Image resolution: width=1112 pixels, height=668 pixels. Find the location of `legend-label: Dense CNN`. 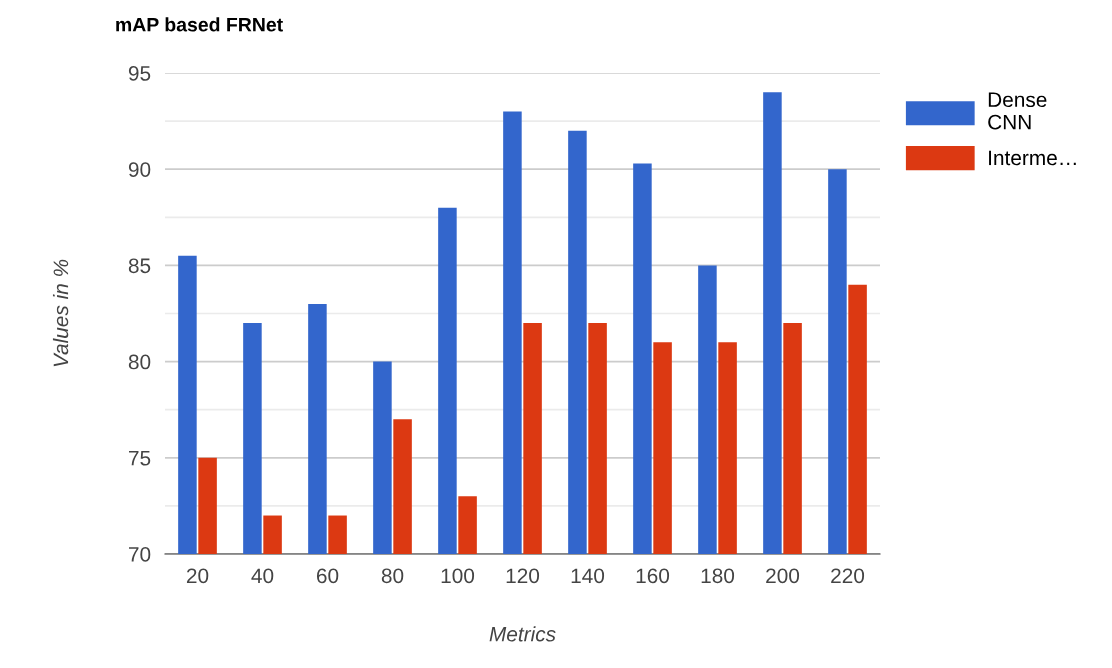

legend-label: Dense CNN is located at coordinates (1017, 111).